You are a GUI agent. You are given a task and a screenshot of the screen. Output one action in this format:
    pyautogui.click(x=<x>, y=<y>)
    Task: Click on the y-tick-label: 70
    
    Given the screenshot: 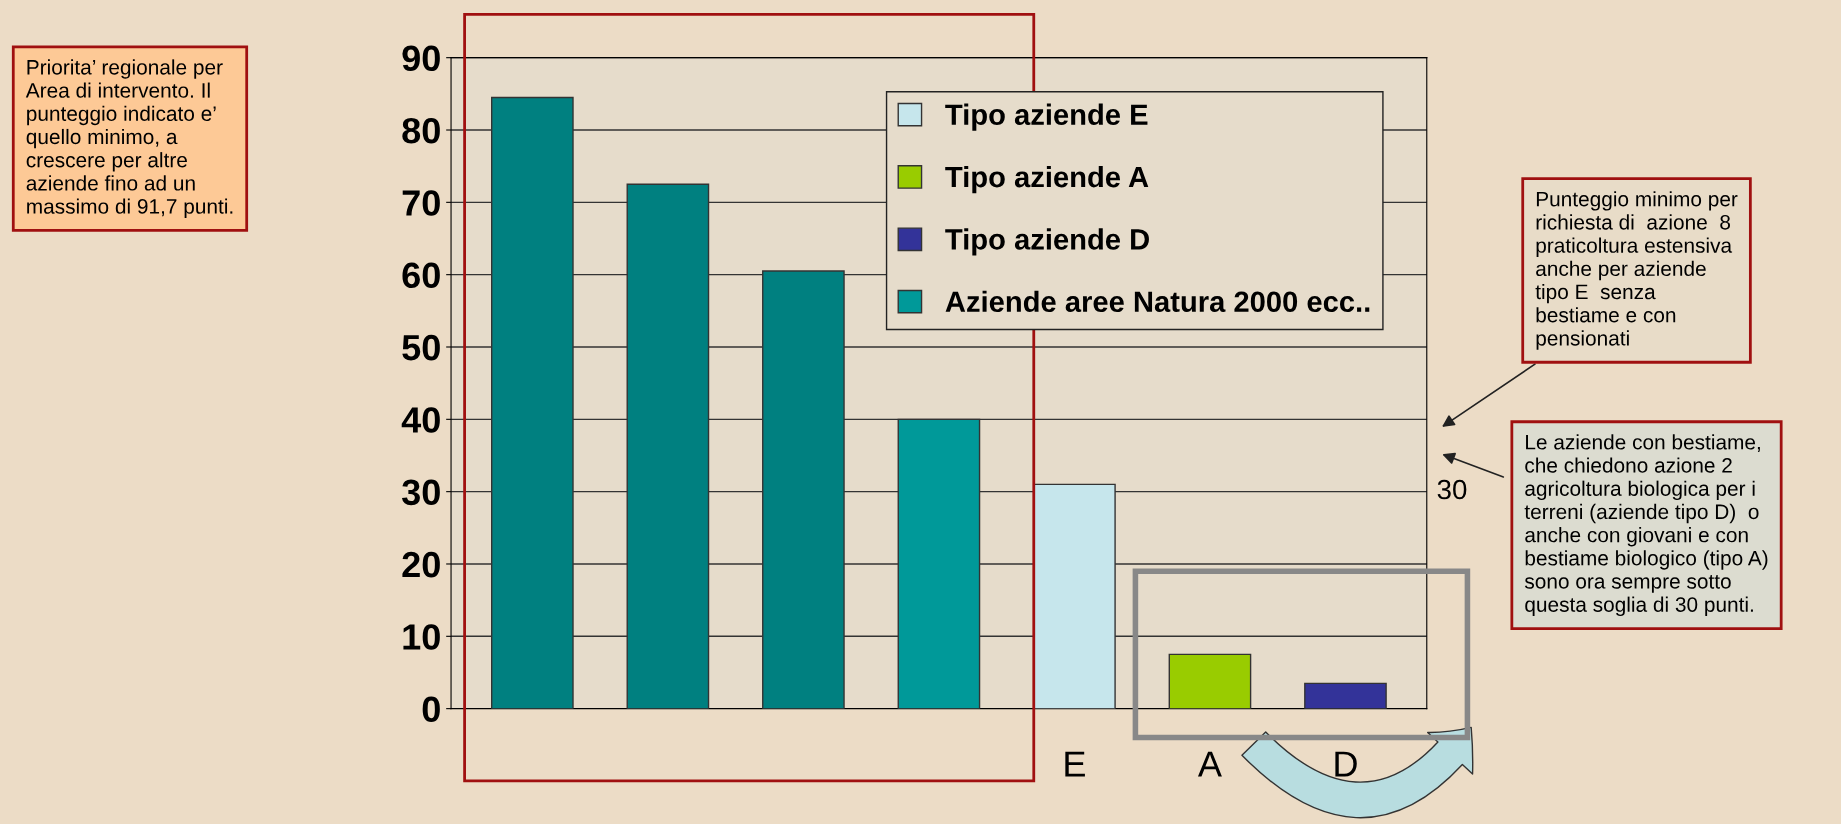 What is the action you would take?
    pyautogui.click(x=421, y=203)
    